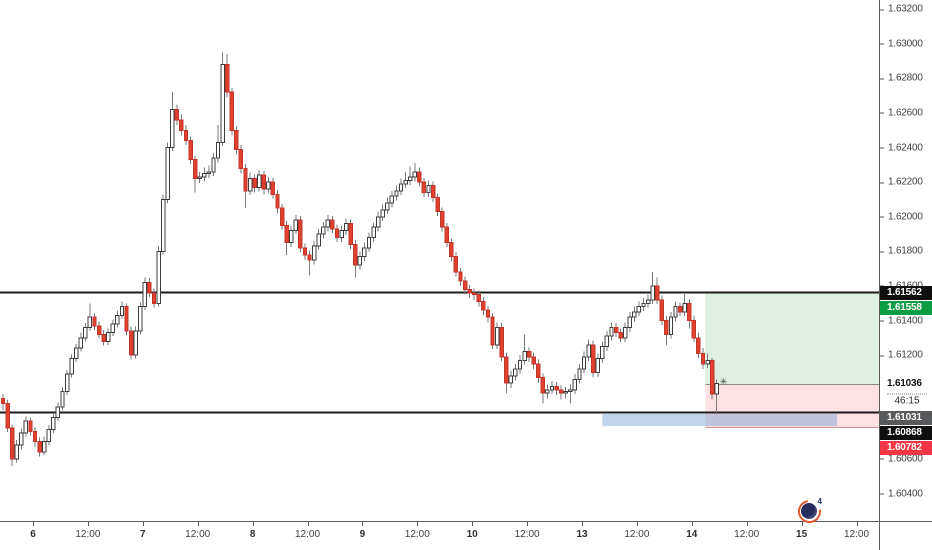 The height and width of the screenshot is (550, 932). I want to click on price-tick-label: 1.63200, so click(906, 9).